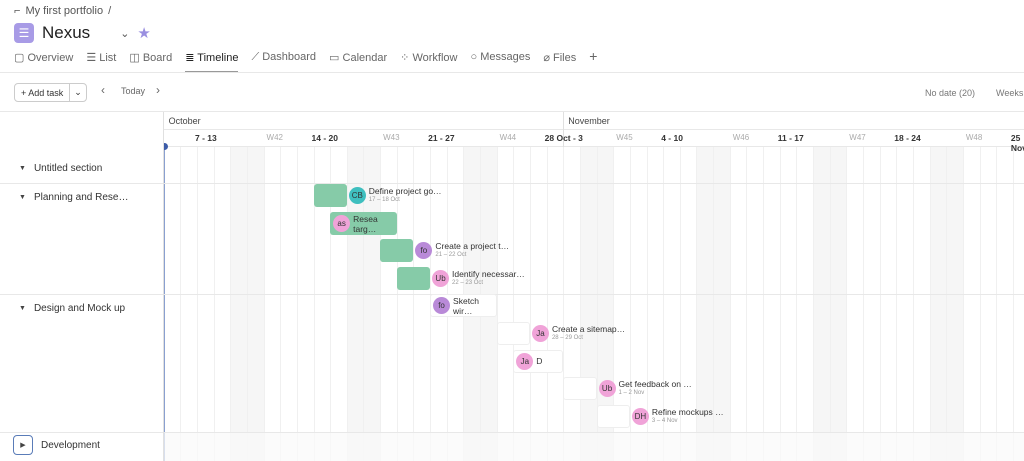 The height and width of the screenshot is (461, 1024). What do you see at coordinates (1010, 93) in the screenshot?
I see `zoom-select: Weeks` at bounding box center [1010, 93].